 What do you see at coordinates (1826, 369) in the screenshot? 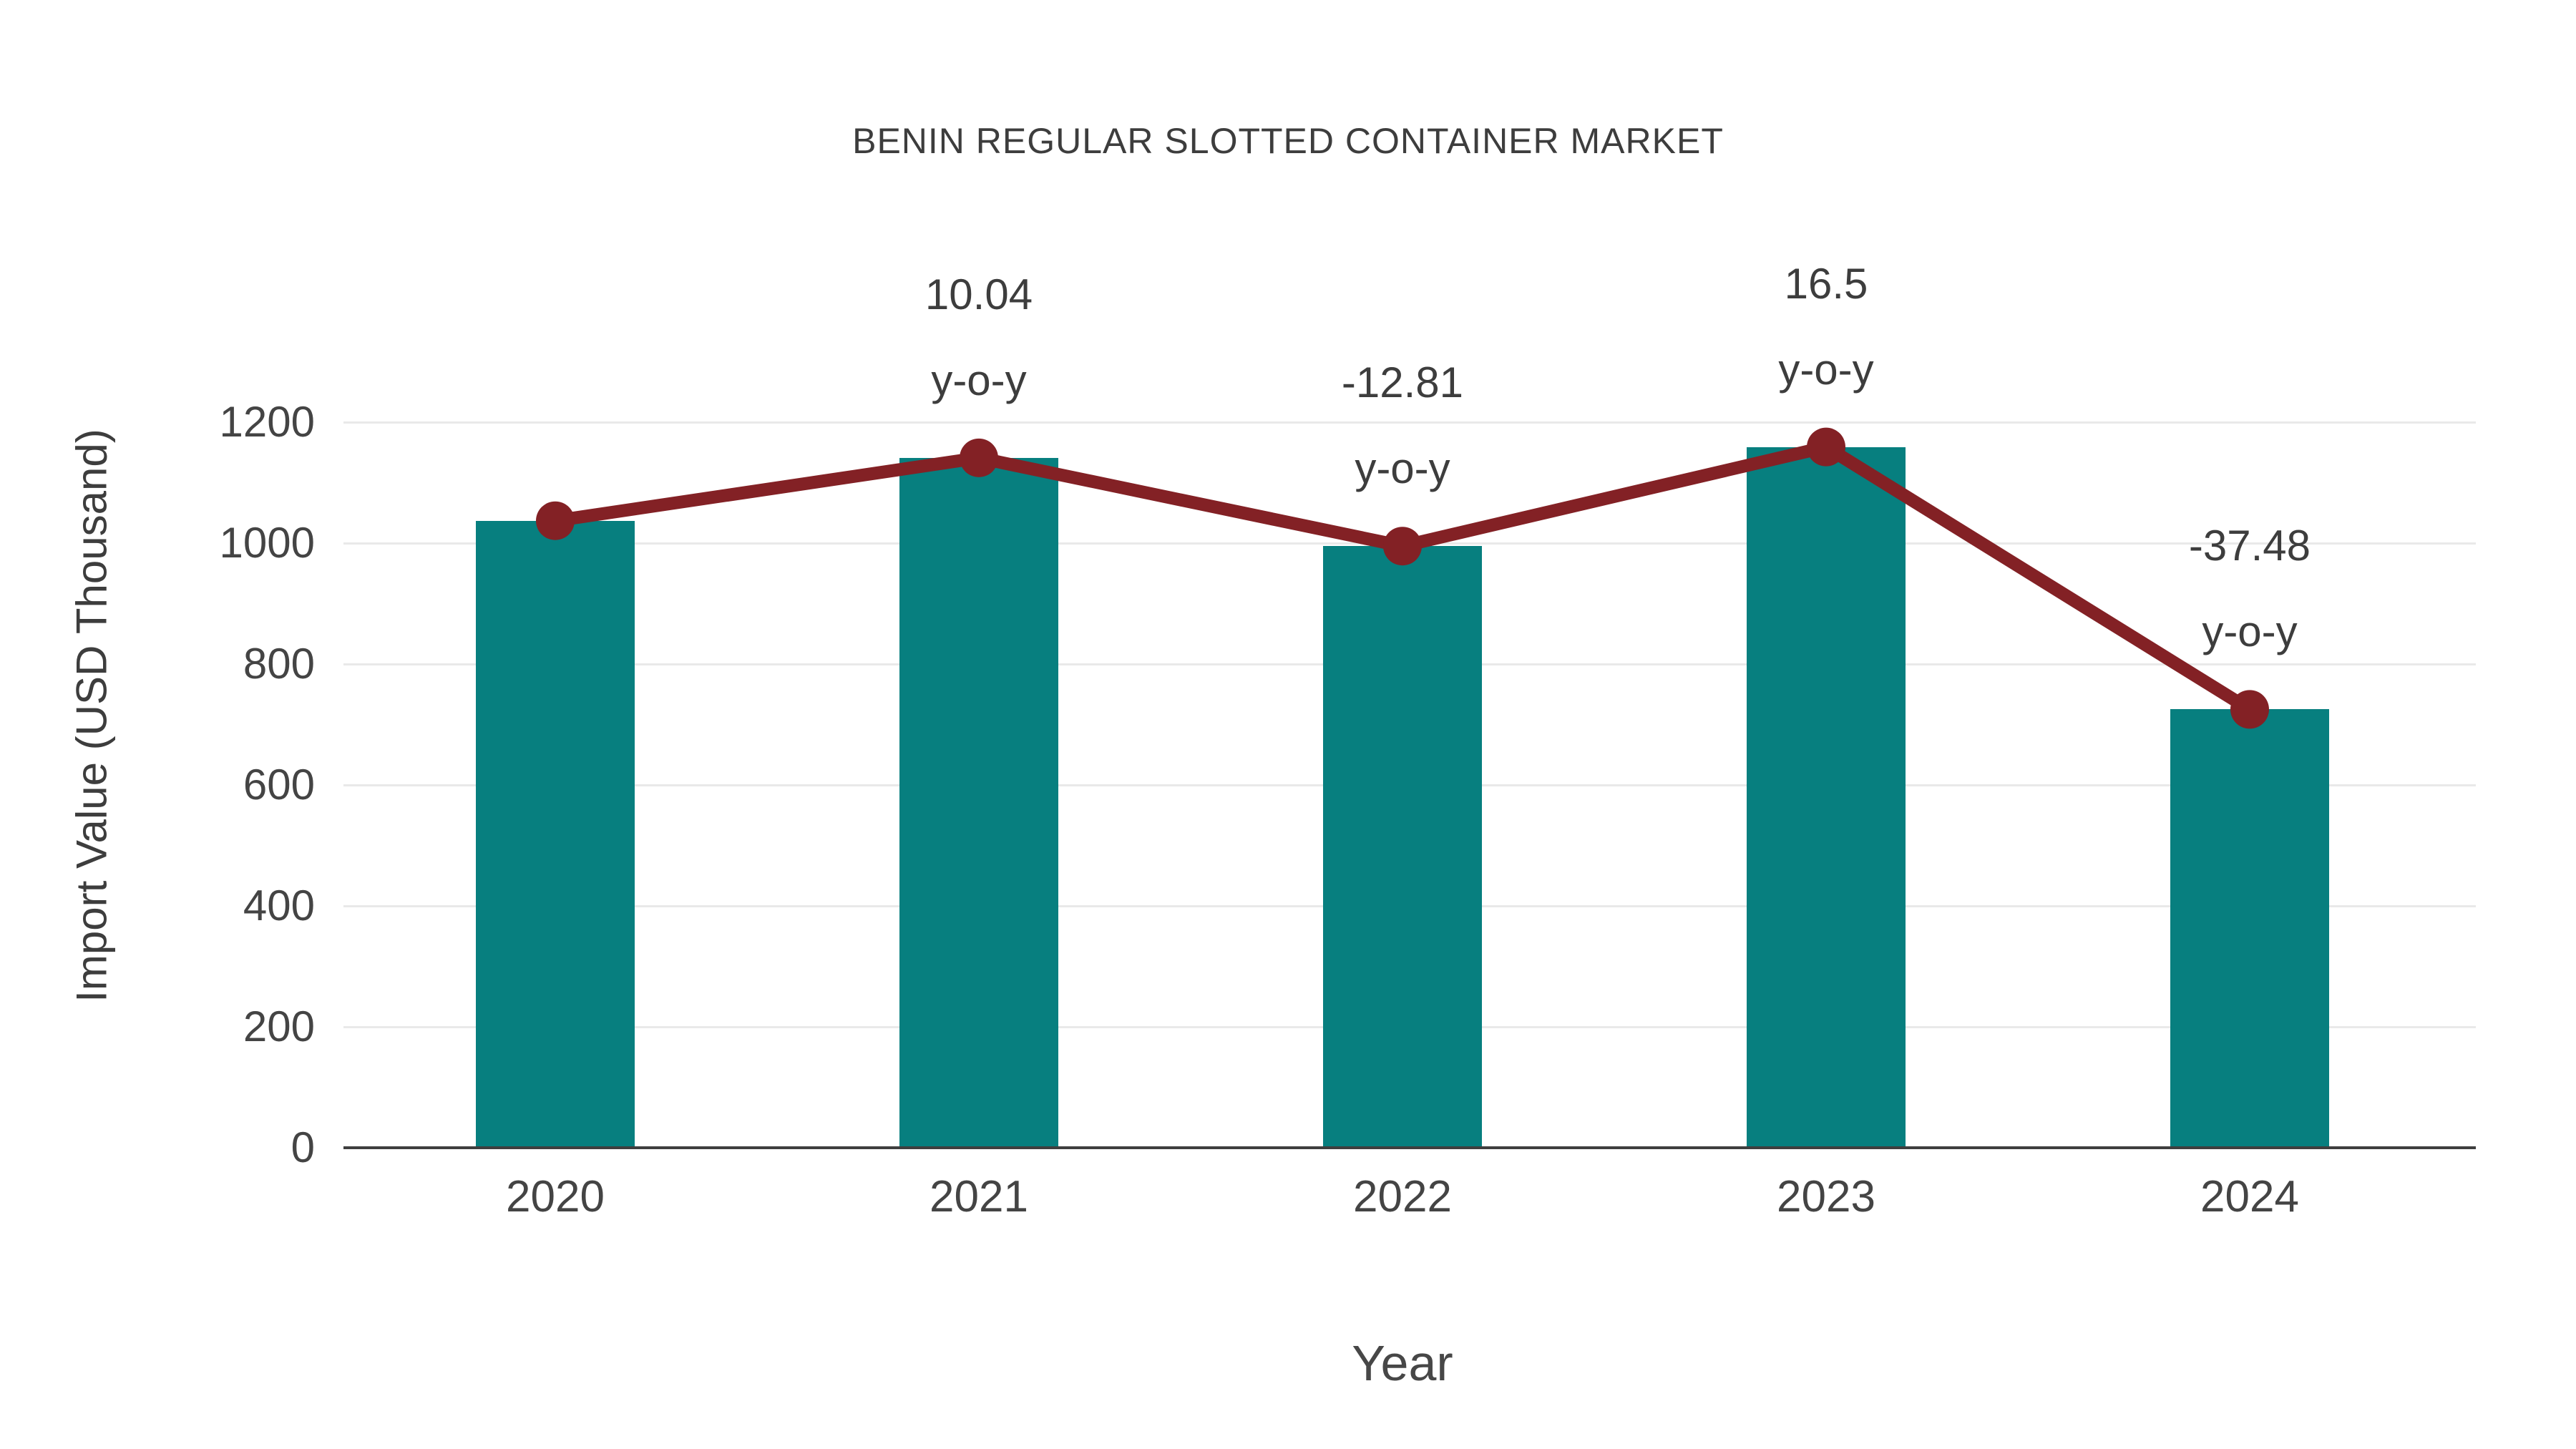
I see `annotation-suffix-2023: y-o-y` at bounding box center [1826, 369].